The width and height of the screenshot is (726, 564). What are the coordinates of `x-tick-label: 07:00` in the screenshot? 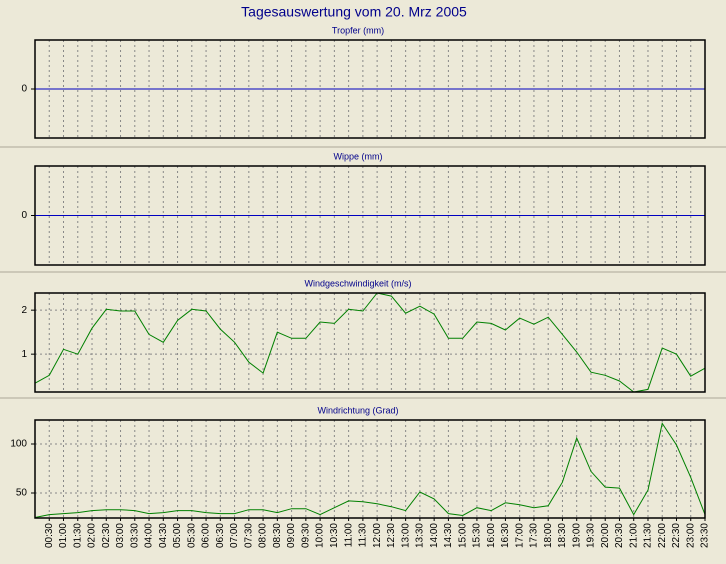 It's located at (234, 535).